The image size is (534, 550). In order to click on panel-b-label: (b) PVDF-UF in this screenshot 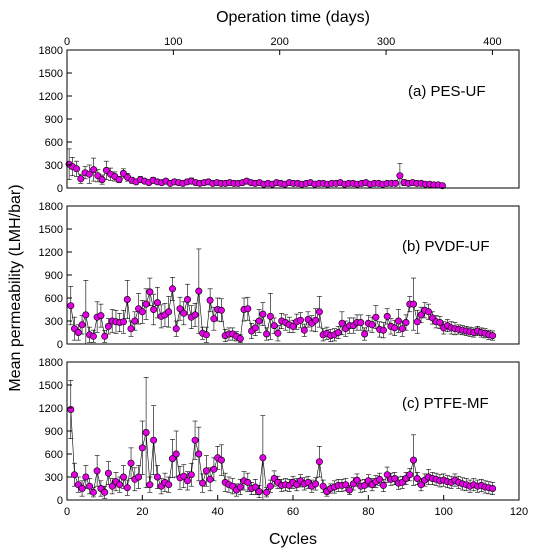, I will do `click(446, 246)`.